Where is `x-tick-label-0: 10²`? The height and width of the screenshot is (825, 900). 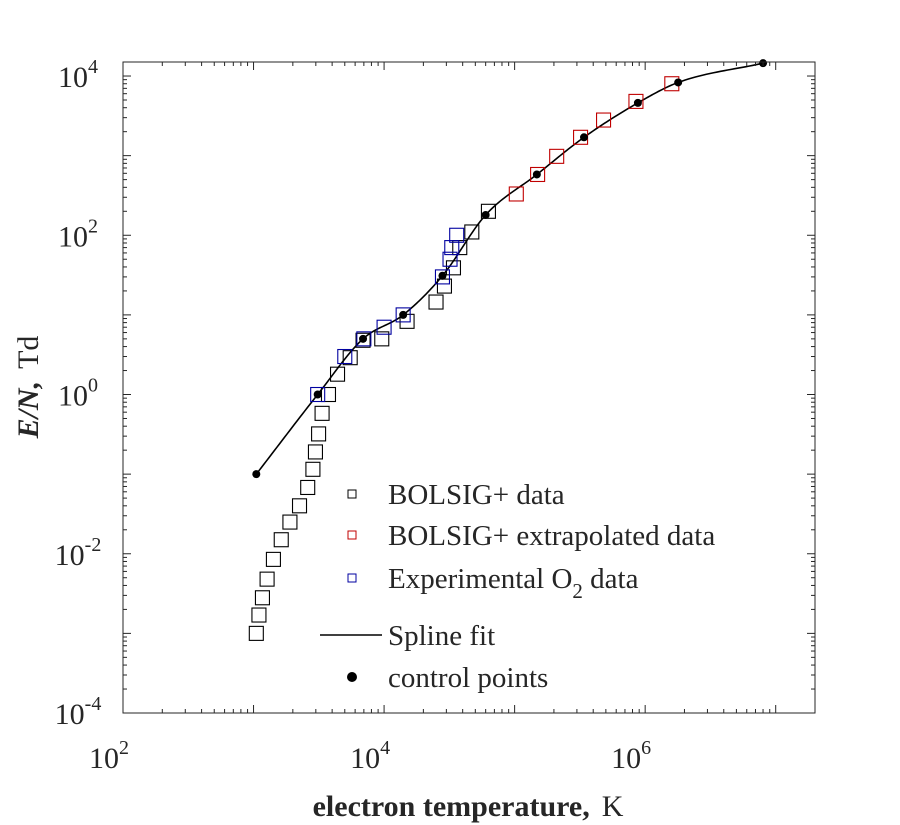
x-tick-label-0: 10² is located at coordinates (109, 756).